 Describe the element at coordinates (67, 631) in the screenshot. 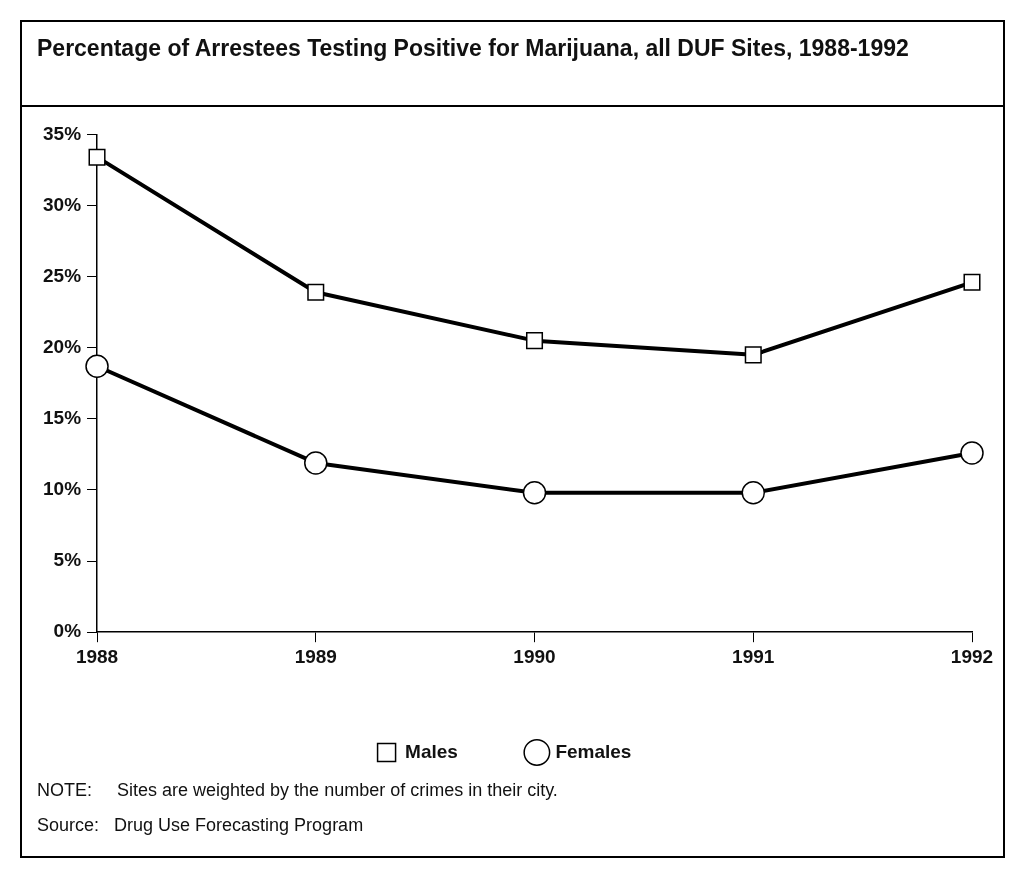

I see `y-tick-label: 0%` at that location.